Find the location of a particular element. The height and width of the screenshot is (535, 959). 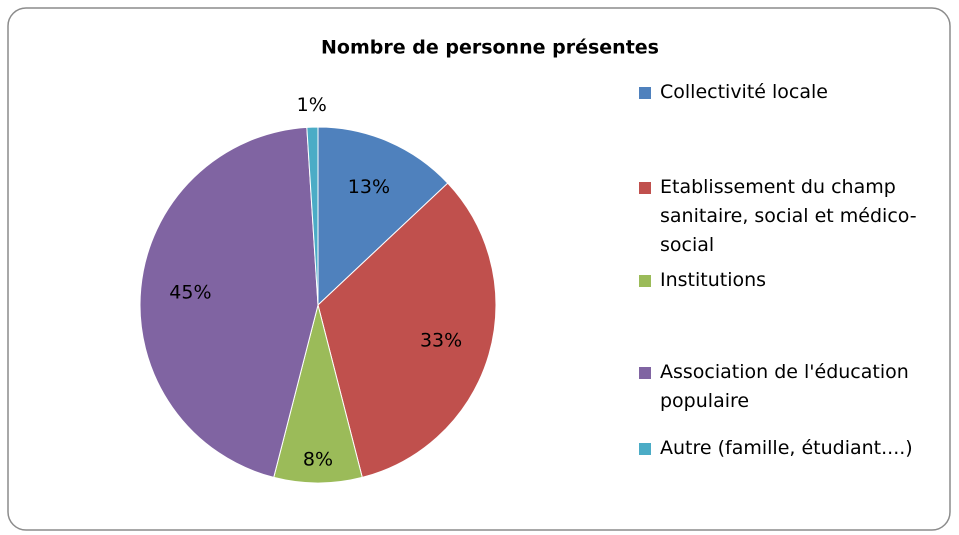

data-label: 8% is located at coordinates (318, 459).